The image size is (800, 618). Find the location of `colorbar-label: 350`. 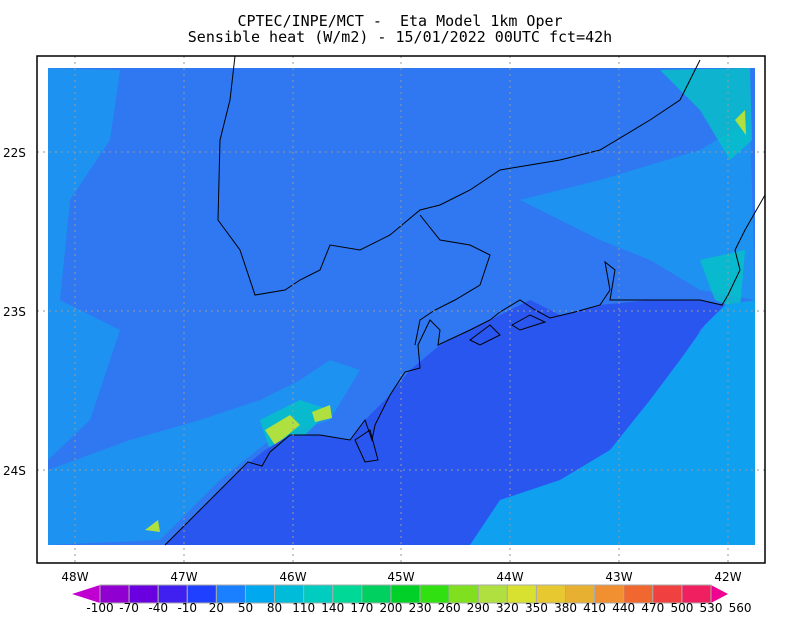

colorbar-label: 350 is located at coordinates (536, 608).